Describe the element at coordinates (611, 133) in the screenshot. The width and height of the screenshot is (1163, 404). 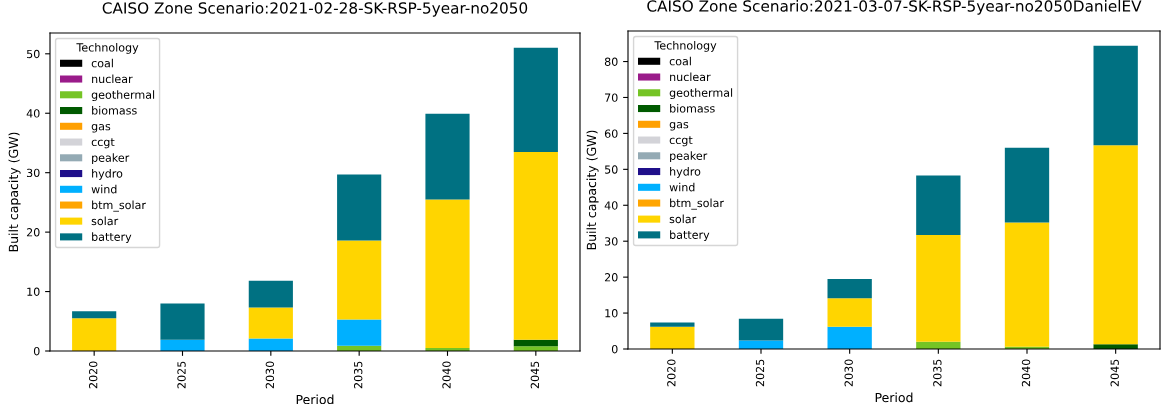
I see `y-tick-label: 60` at that location.